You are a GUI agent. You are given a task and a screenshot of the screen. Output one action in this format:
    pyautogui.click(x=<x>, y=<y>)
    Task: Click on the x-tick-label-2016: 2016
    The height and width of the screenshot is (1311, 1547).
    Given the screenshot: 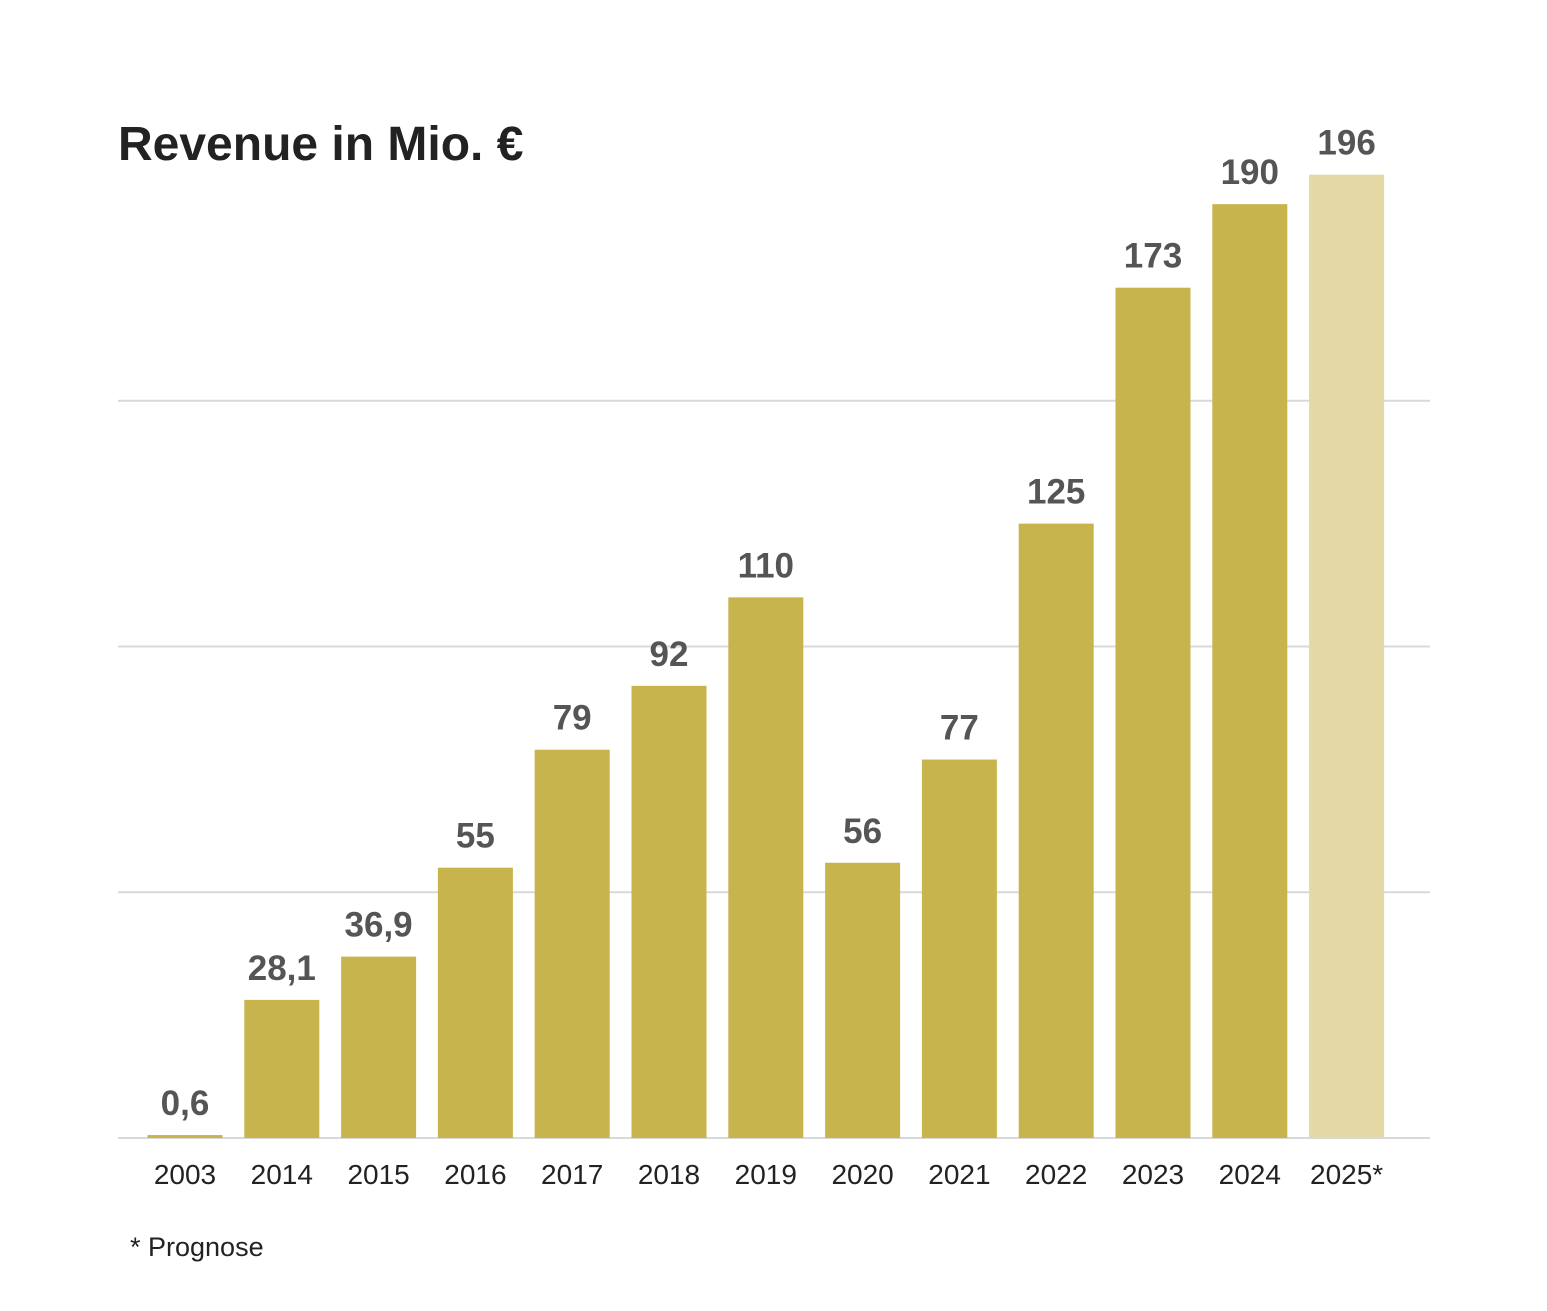 What is the action you would take?
    pyautogui.click(x=475, y=1174)
    